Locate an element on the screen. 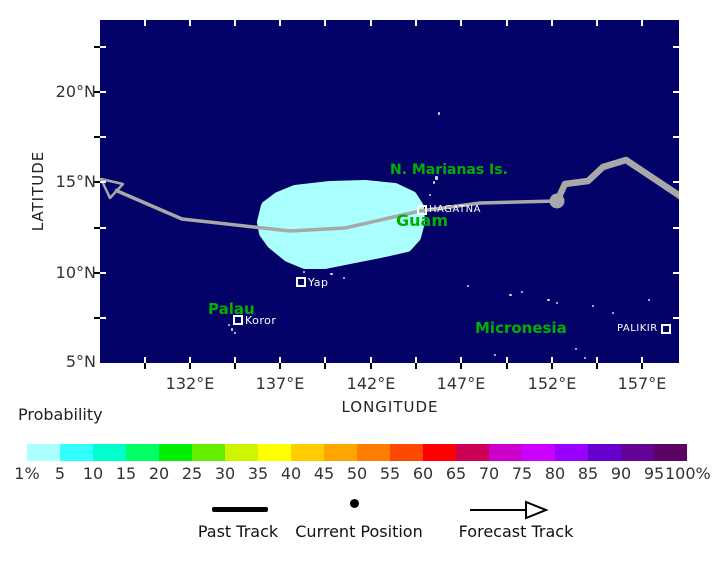  forecast-arrowhead-icon is located at coordinates (112, 188).